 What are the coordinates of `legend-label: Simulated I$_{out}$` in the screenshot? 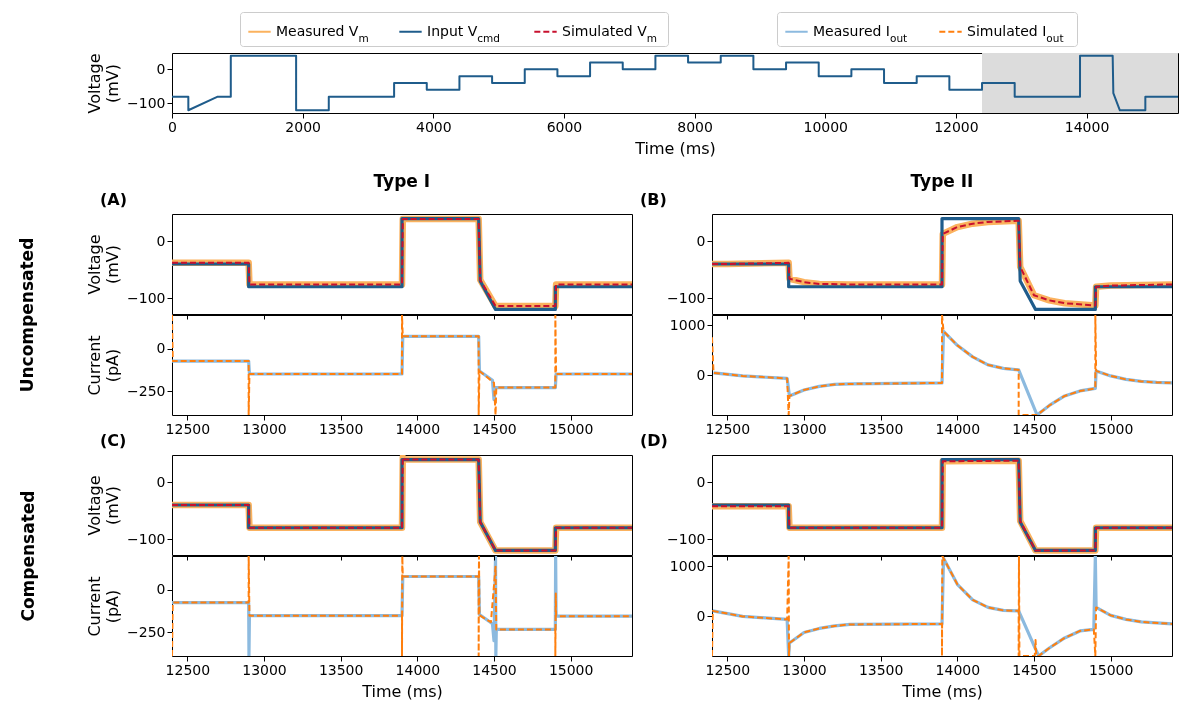 It's located at (1015, 33).